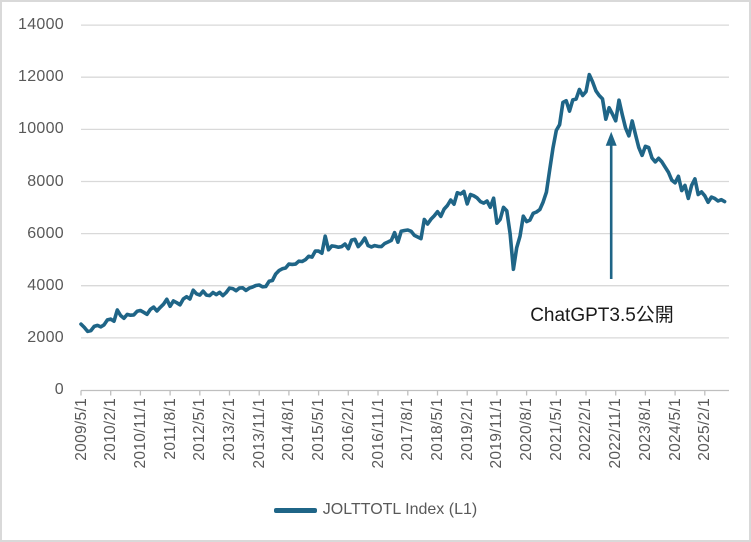  What do you see at coordinates (59, 389) in the screenshot?
I see `y-axis-label-0: 0` at bounding box center [59, 389].